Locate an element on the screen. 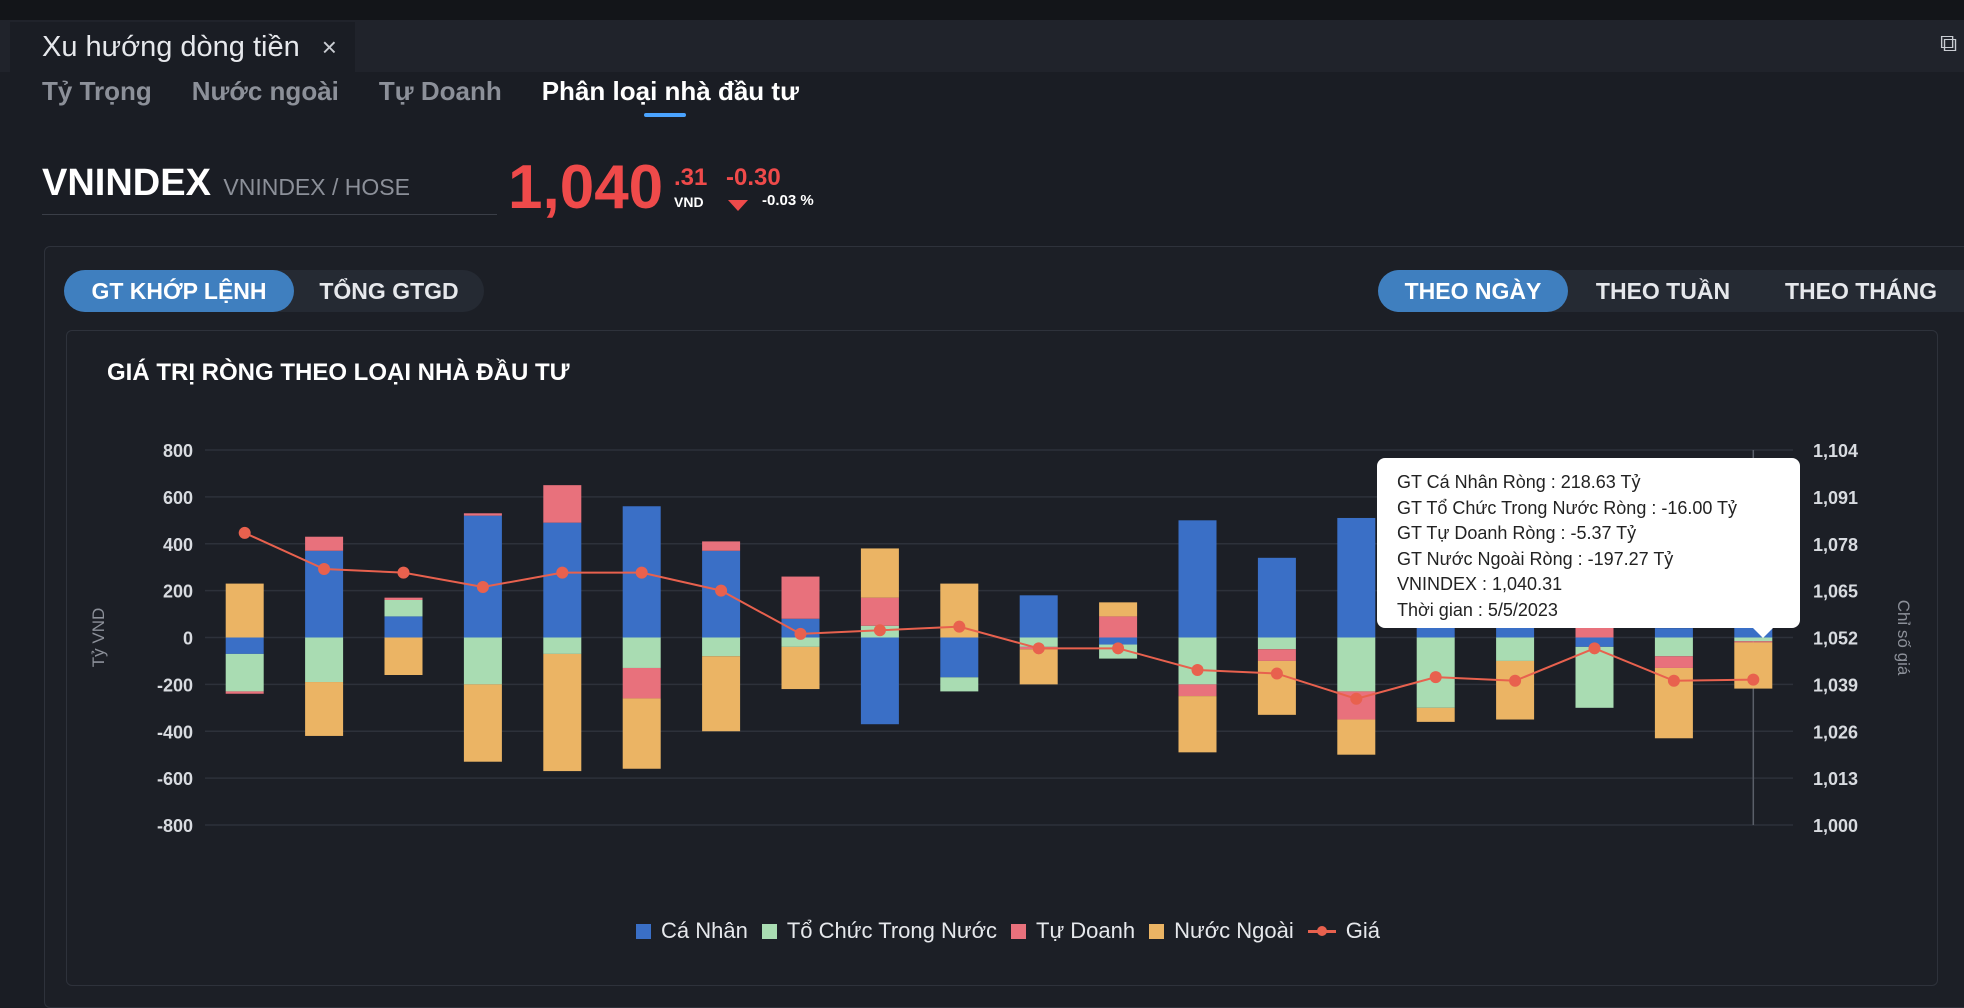 This screenshot has width=1964, height=1008. legend-ca-nhan: Cá Nhân is located at coordinates (692, 931).